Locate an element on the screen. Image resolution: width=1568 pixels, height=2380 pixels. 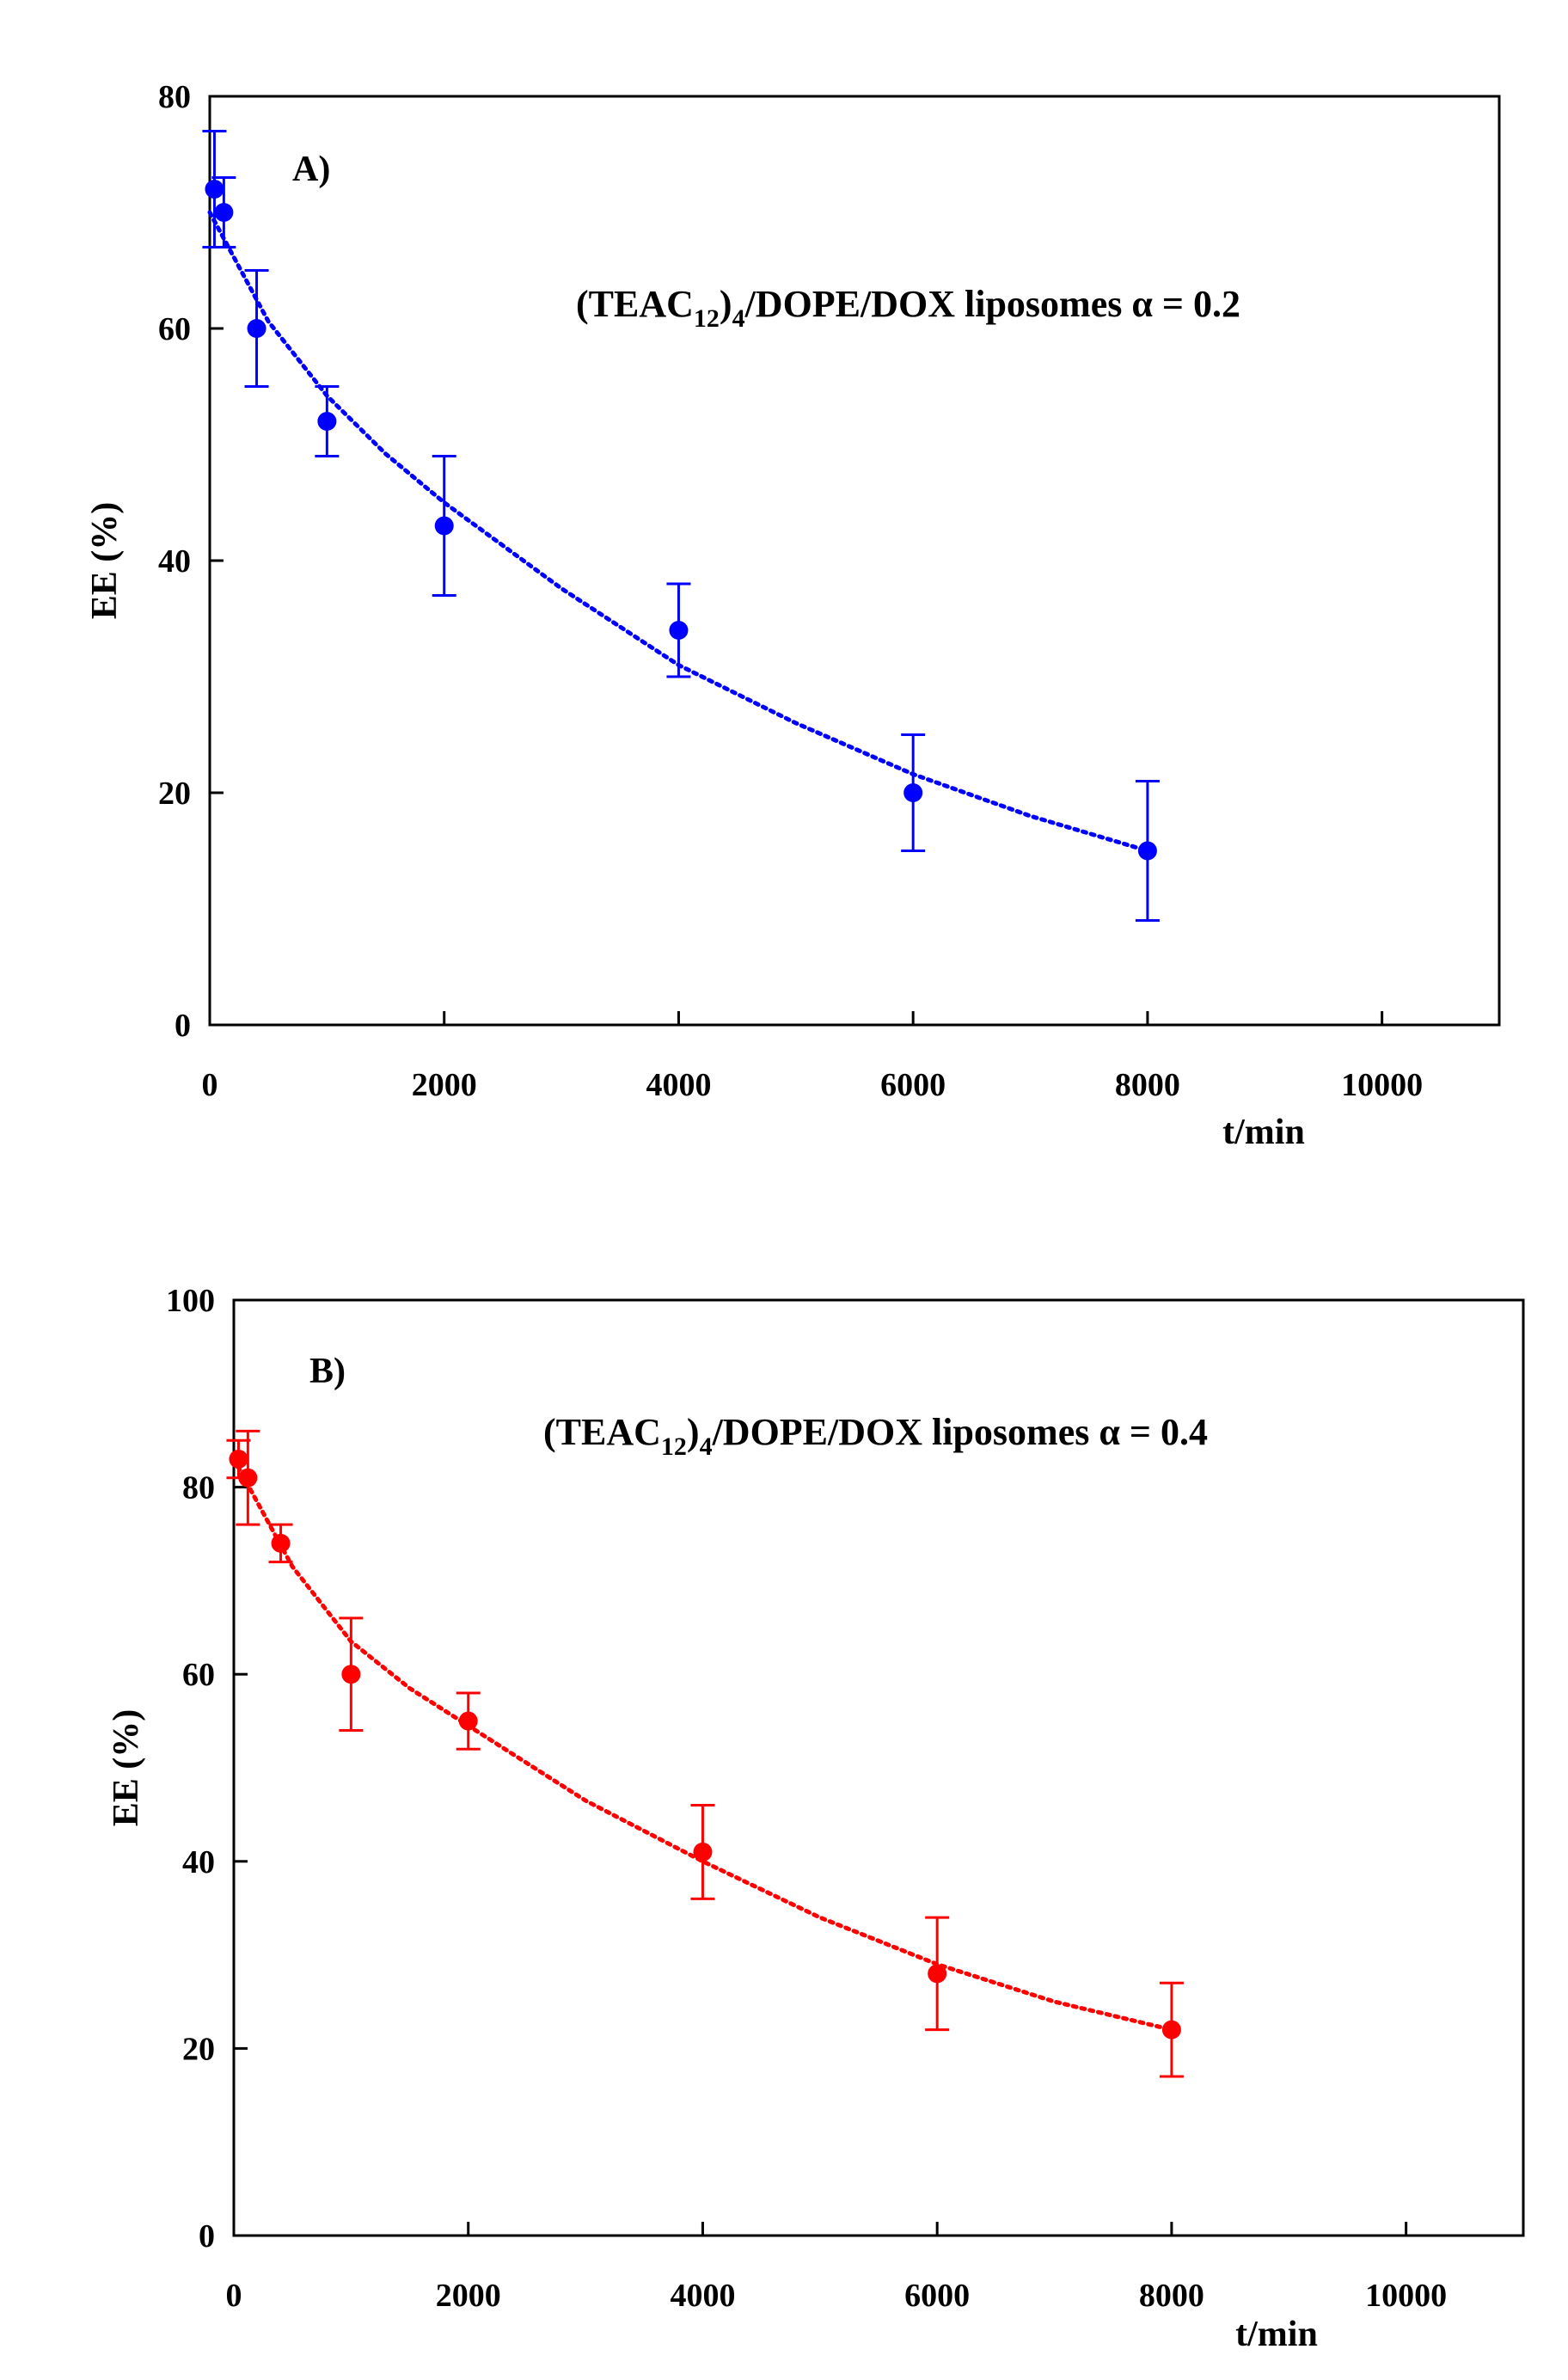
panel-label: A) is located at coordinates (311, 170).